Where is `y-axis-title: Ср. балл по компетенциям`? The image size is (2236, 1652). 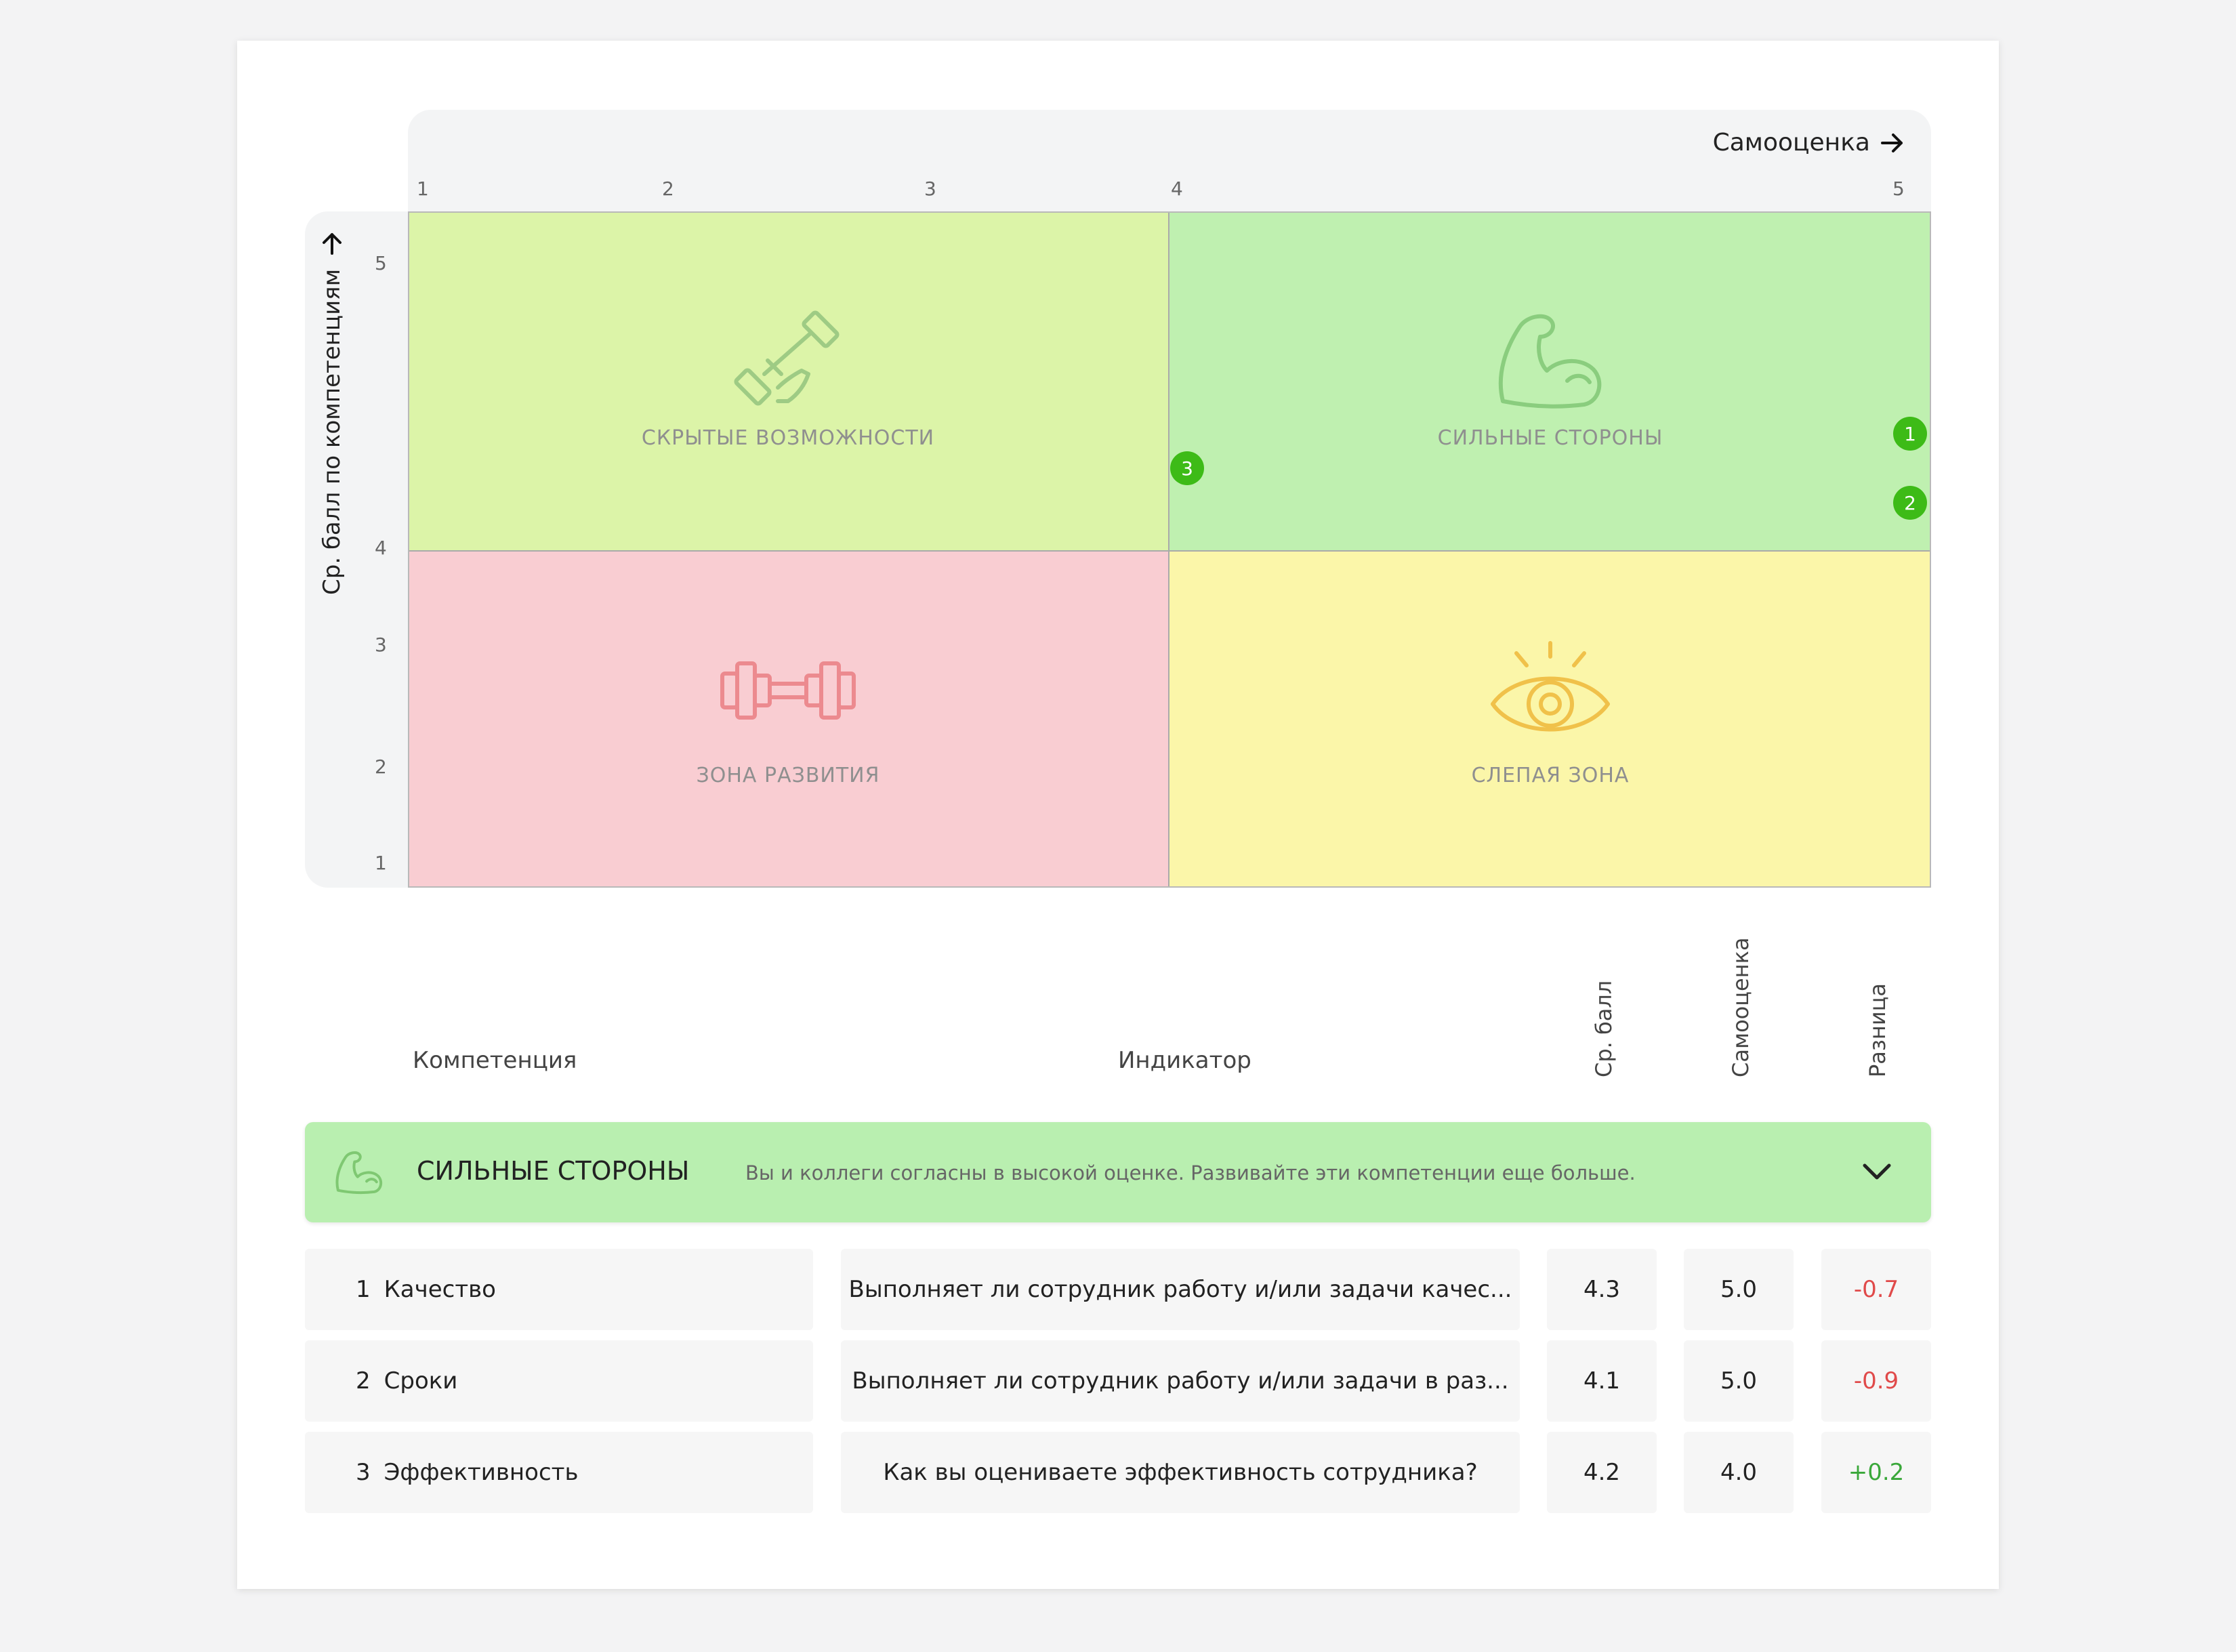
y-axis-title: Ср. балл по компетенциям is located at coordinates (332, 431).